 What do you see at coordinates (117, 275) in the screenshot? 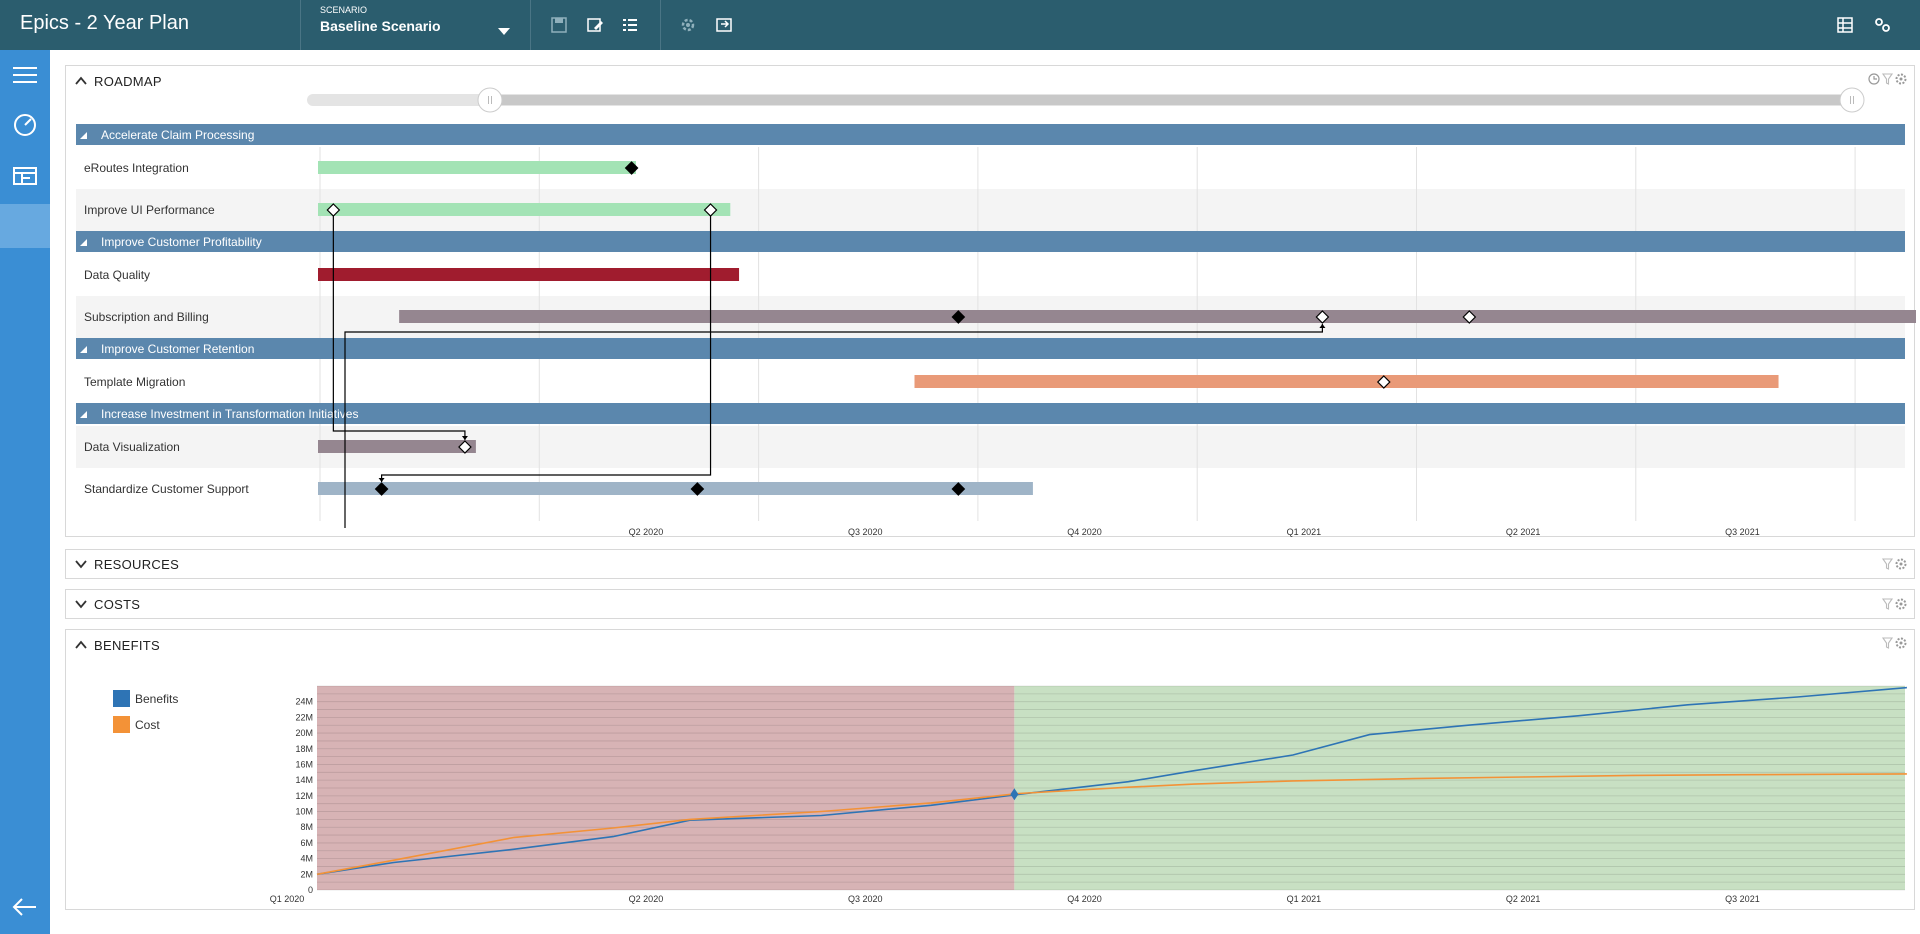
I see `row-label: Data Quality` at bounding box center [117, 275].